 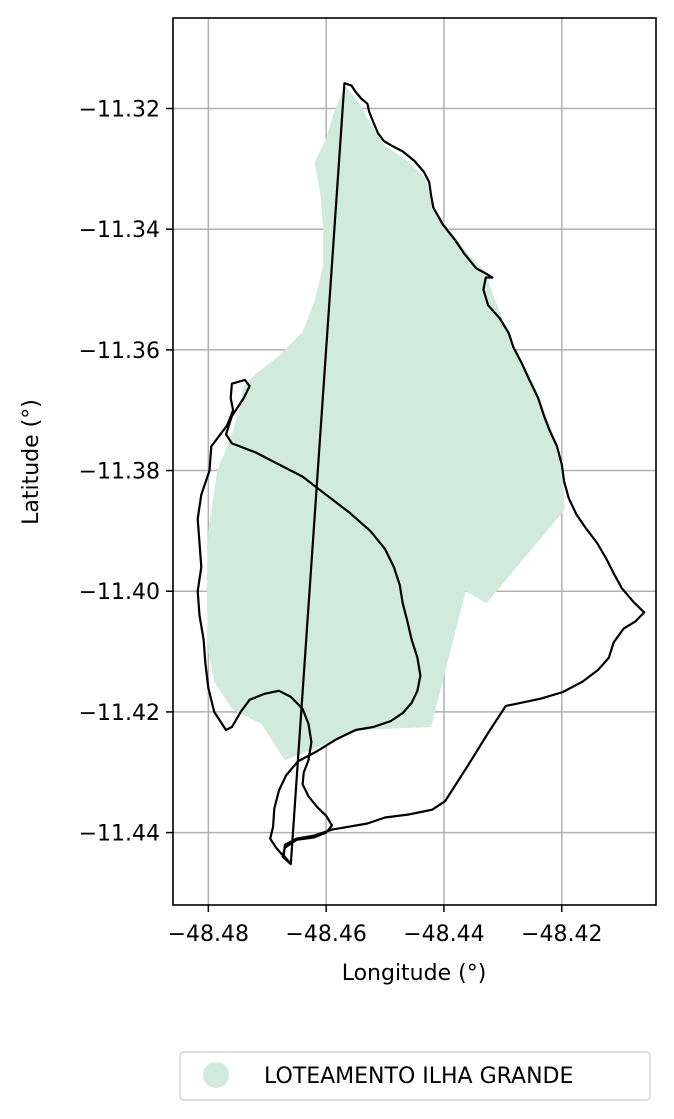 What do you see at coordinates (119, 592) in the screenshot?
I see `y-tick-label: −11.40` at bounding box center [119, 592].